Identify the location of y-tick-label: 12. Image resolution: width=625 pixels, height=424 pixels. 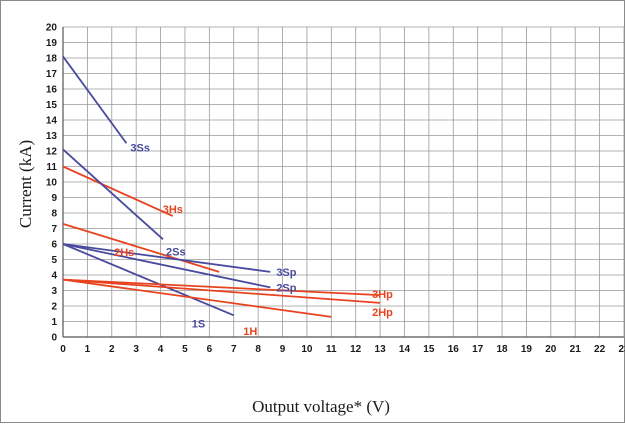
(52, 152).